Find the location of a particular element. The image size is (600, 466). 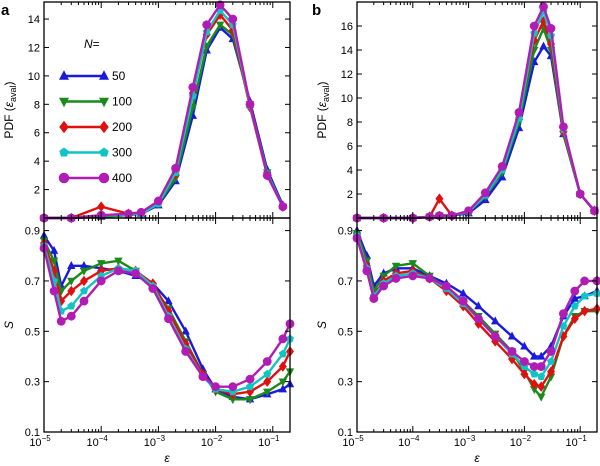

y-tick-label: 14 is located at coordinates (347, 51).